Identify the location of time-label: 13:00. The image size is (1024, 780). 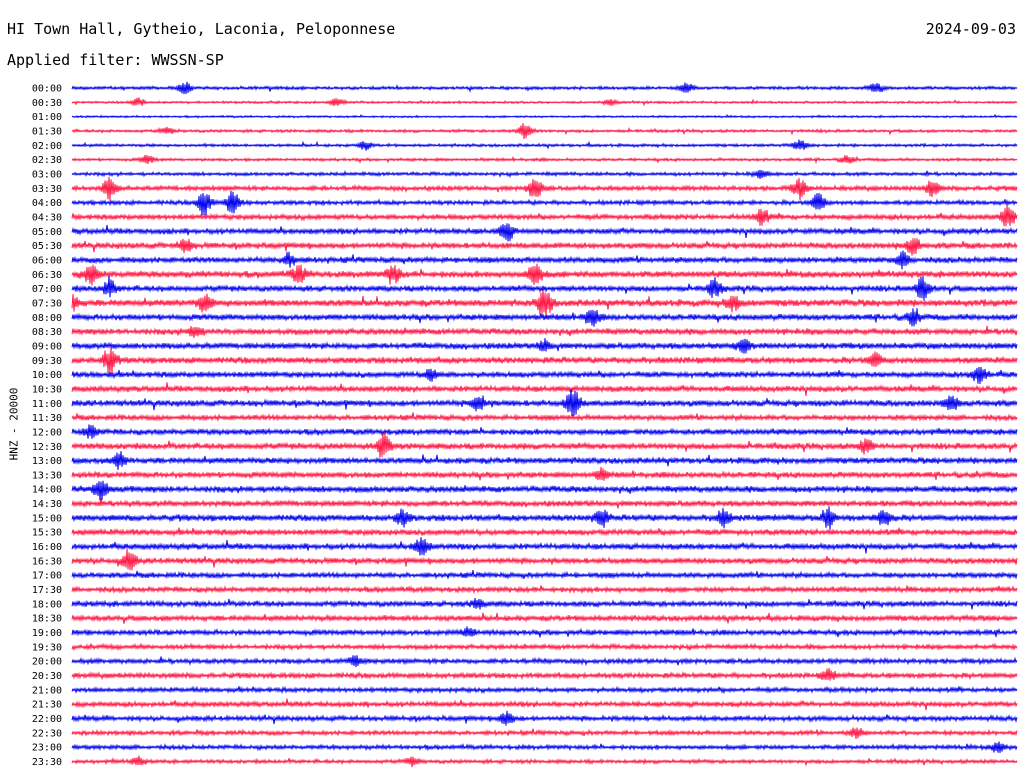
(47, 461).